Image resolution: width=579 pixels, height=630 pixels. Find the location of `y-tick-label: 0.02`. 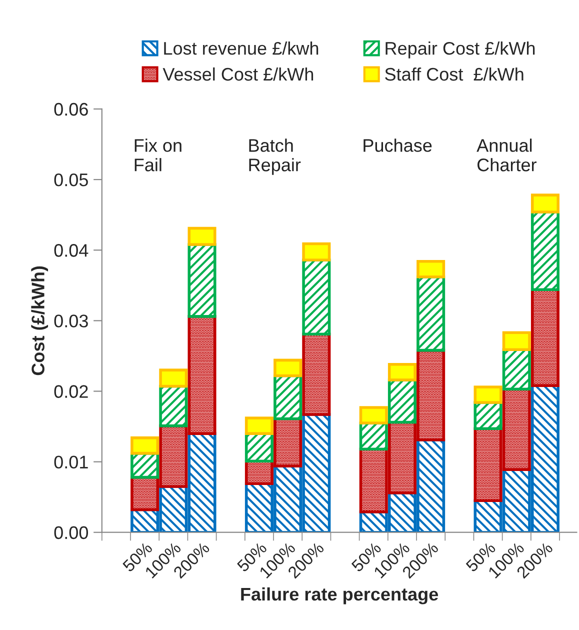

y-tick-label: 0.02 is located at coordinates (71, 391).